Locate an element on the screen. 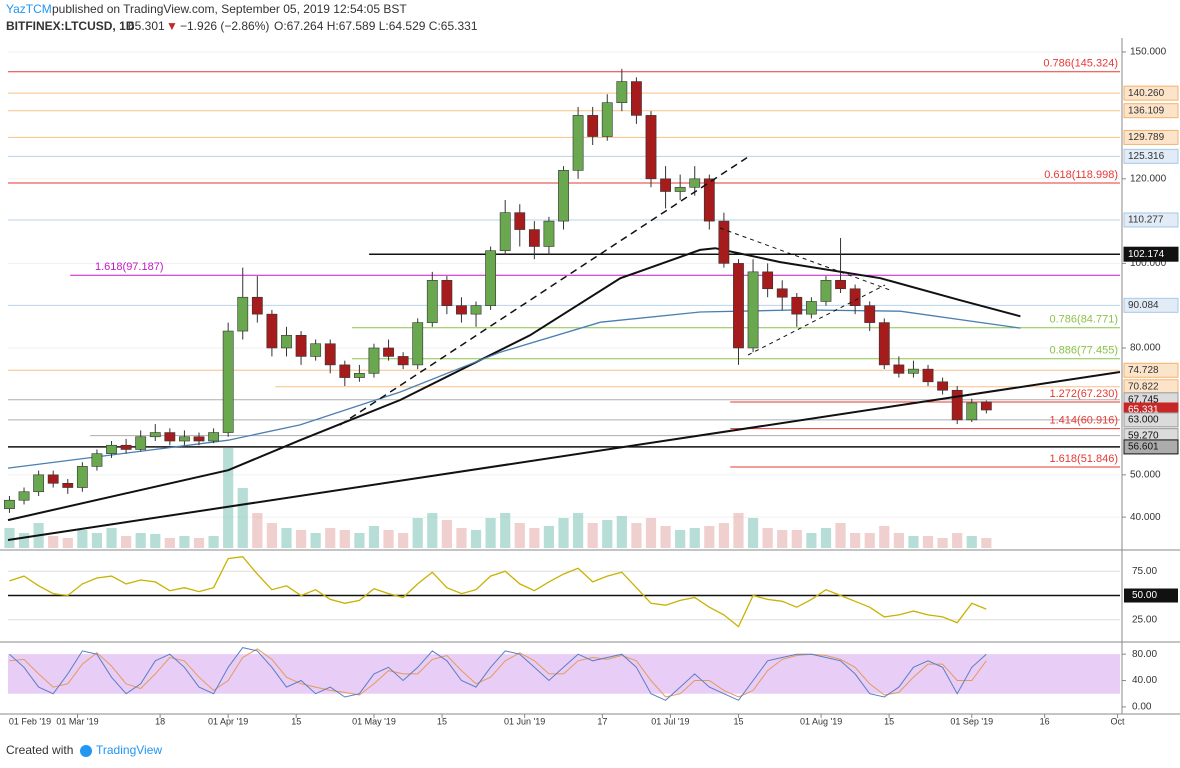 The height and width of the screenshot is (768, 1180). rsi-tick-label: 75.00 is located at coordinates (1144, 571).